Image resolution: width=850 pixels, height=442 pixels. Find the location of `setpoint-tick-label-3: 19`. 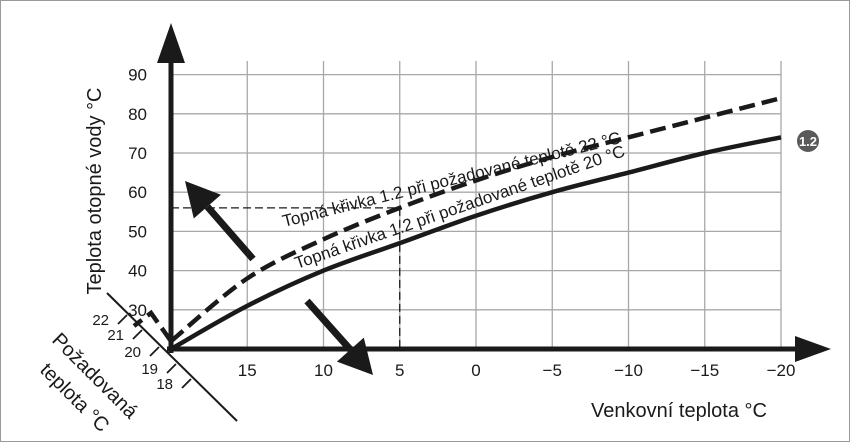

setpoint-tick-label-3: 19 is located at coordinates (149, 369).